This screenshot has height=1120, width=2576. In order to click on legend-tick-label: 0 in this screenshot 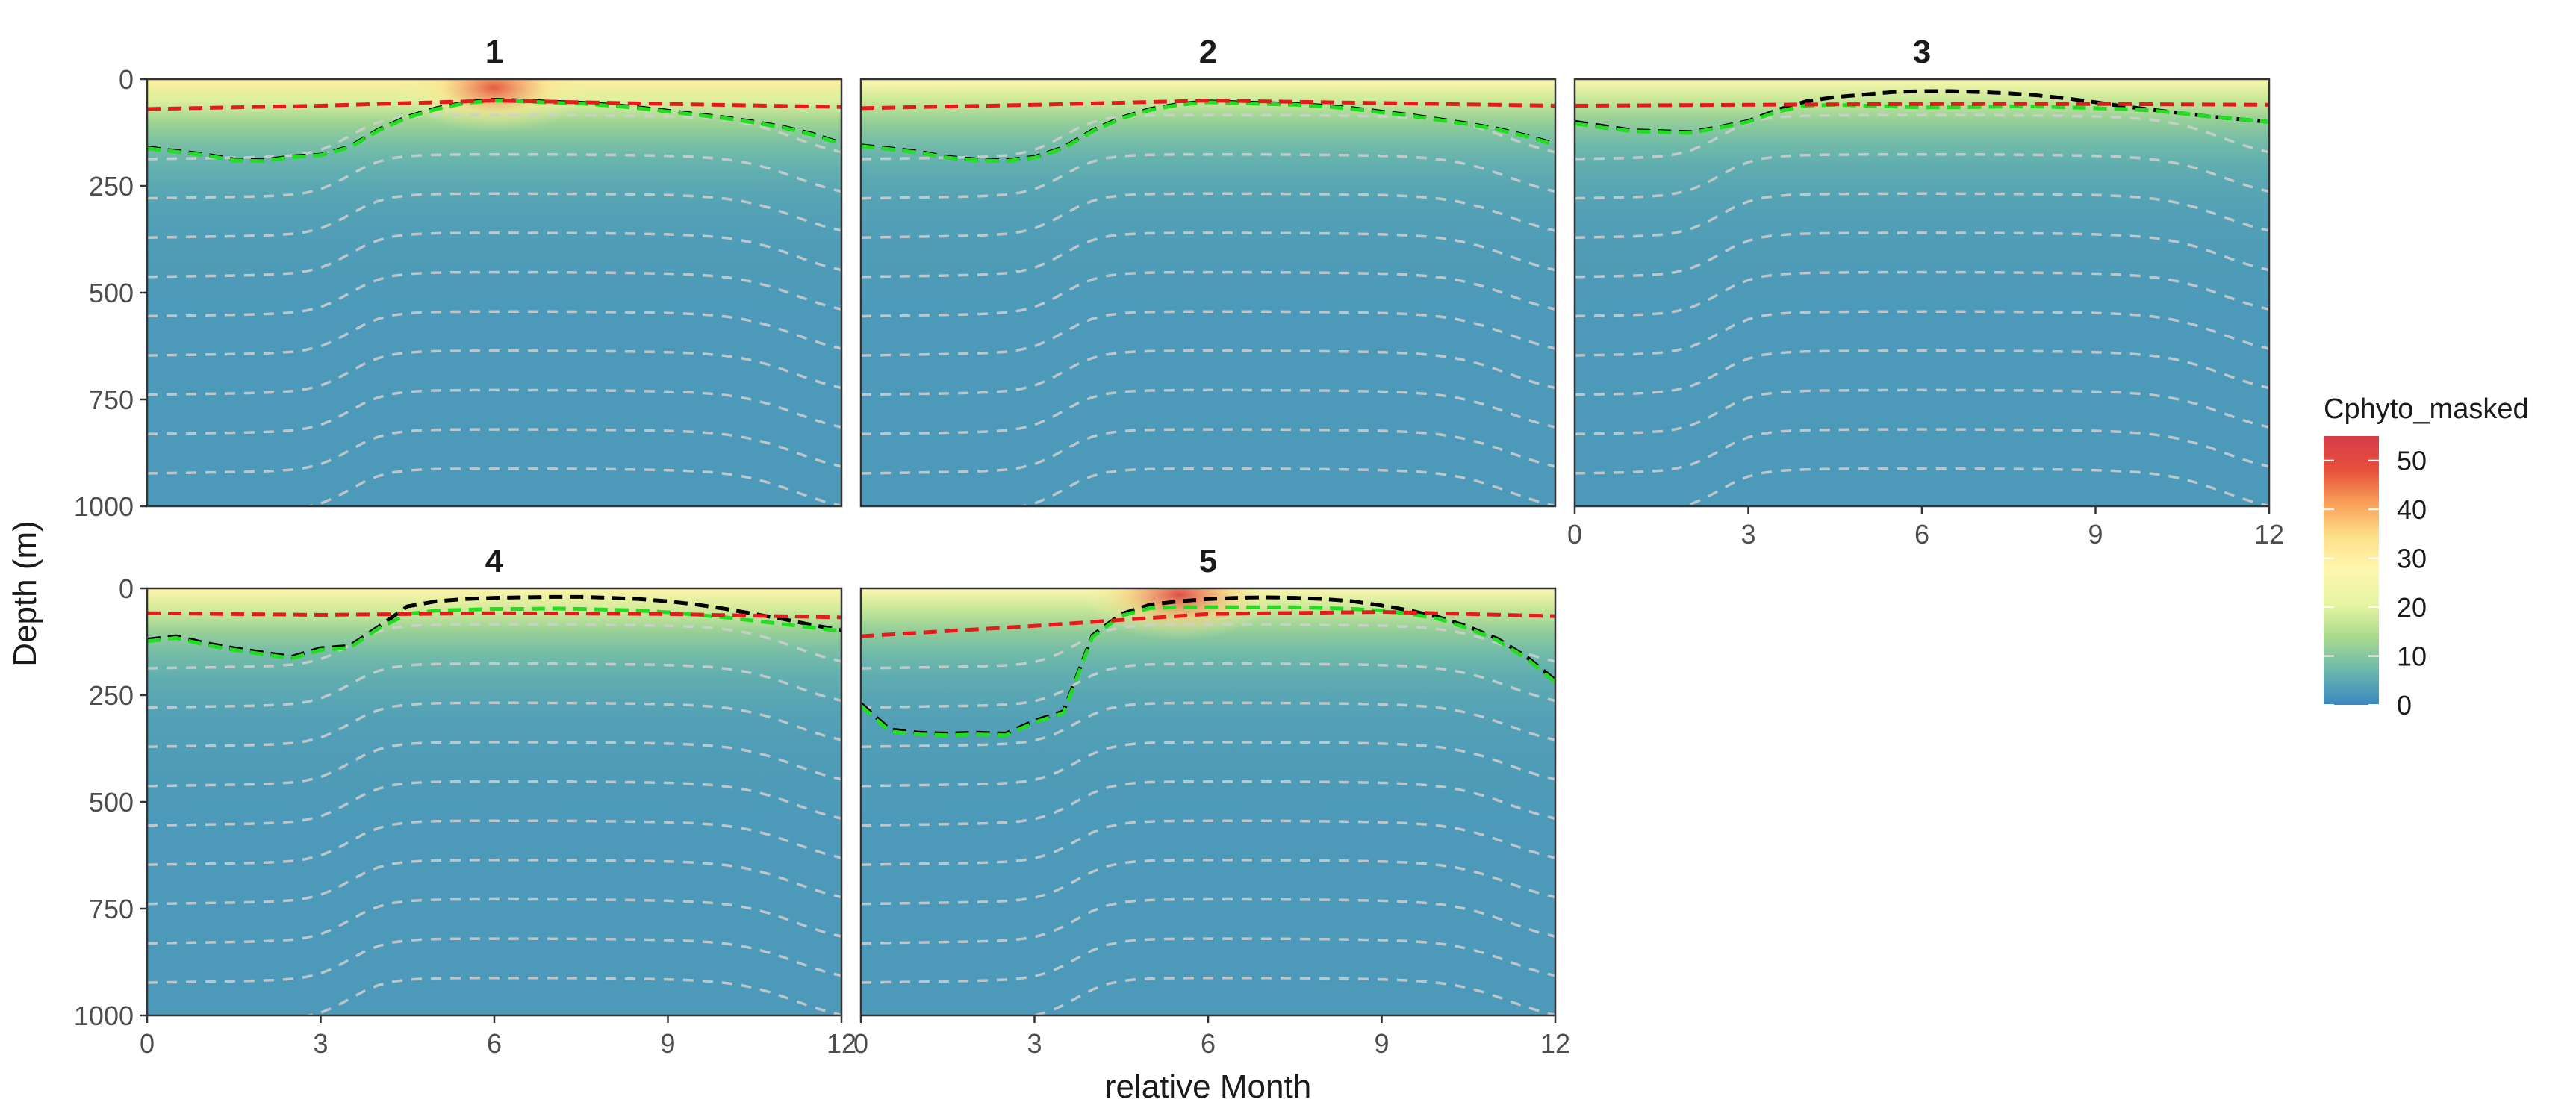, I will do `click(2404, 705)`.